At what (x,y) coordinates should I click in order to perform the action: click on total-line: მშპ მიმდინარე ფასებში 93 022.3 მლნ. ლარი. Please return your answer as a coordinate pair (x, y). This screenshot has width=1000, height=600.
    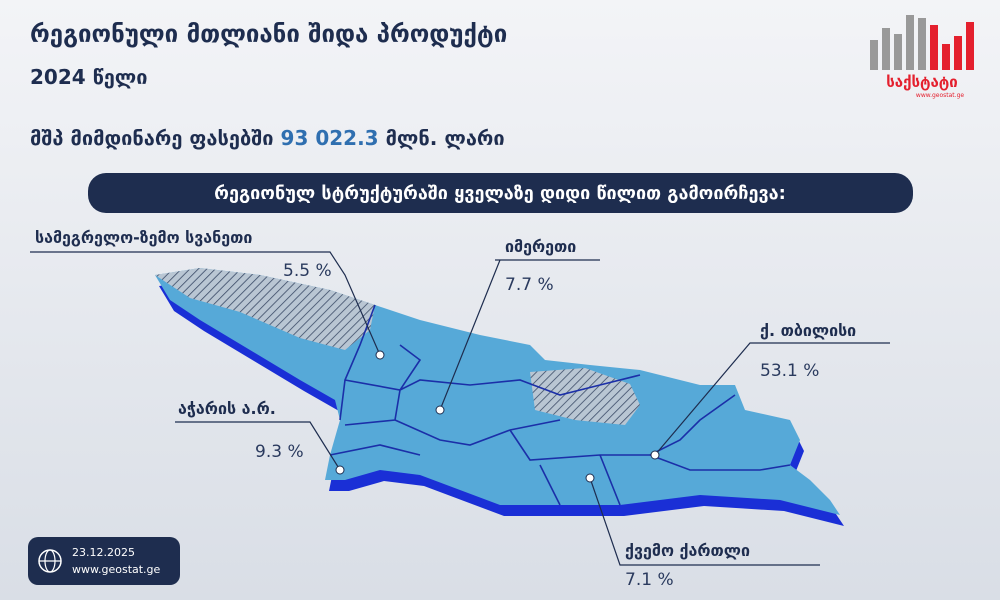
    Looking at the image, I should click on (267, 138).